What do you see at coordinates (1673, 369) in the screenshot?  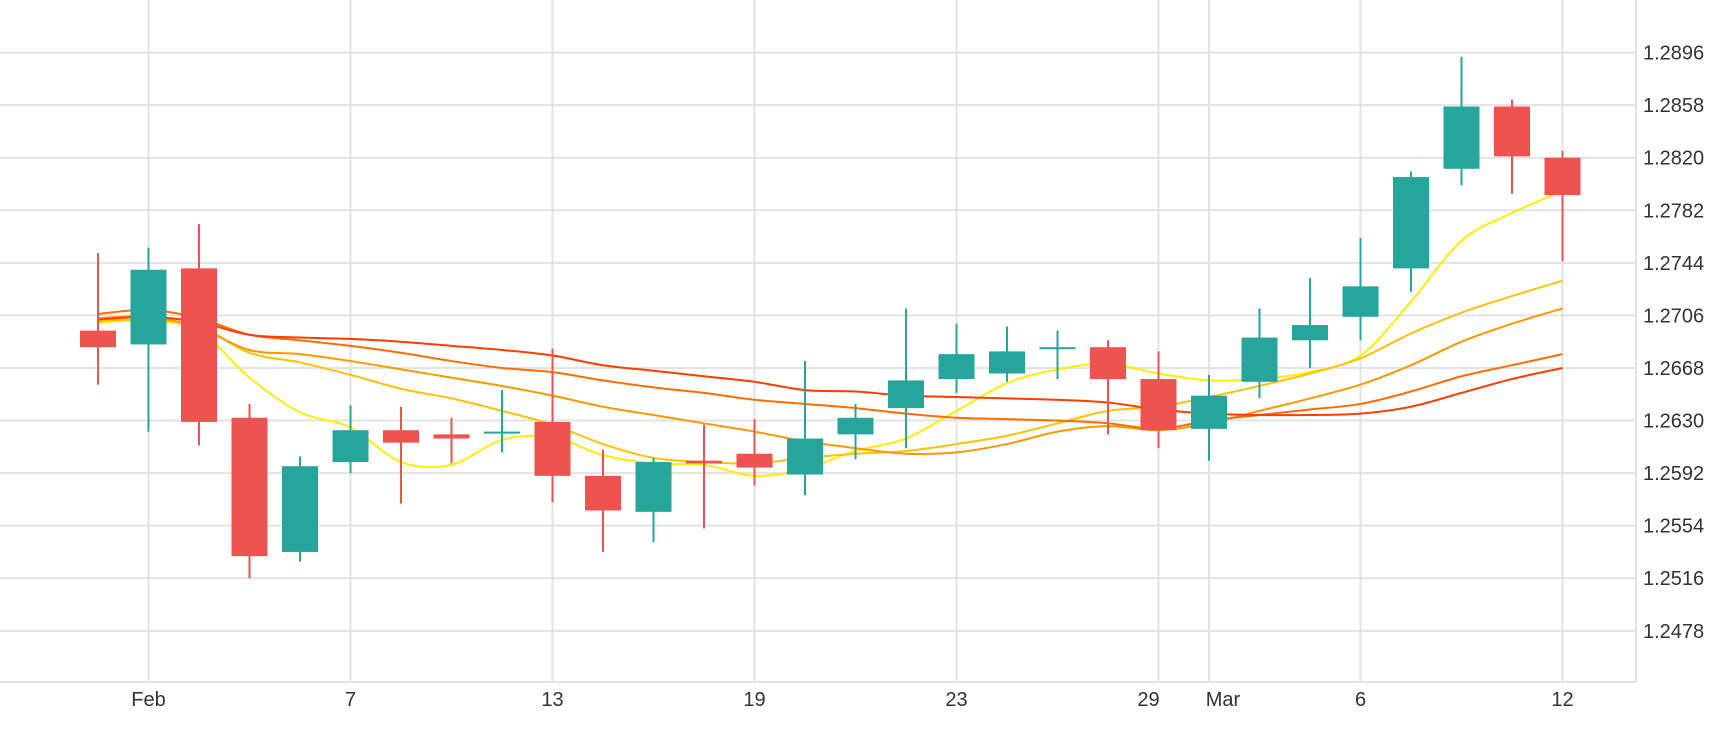 I see `y-tick-label: 1.2668` at bounding box center [1673, 369].